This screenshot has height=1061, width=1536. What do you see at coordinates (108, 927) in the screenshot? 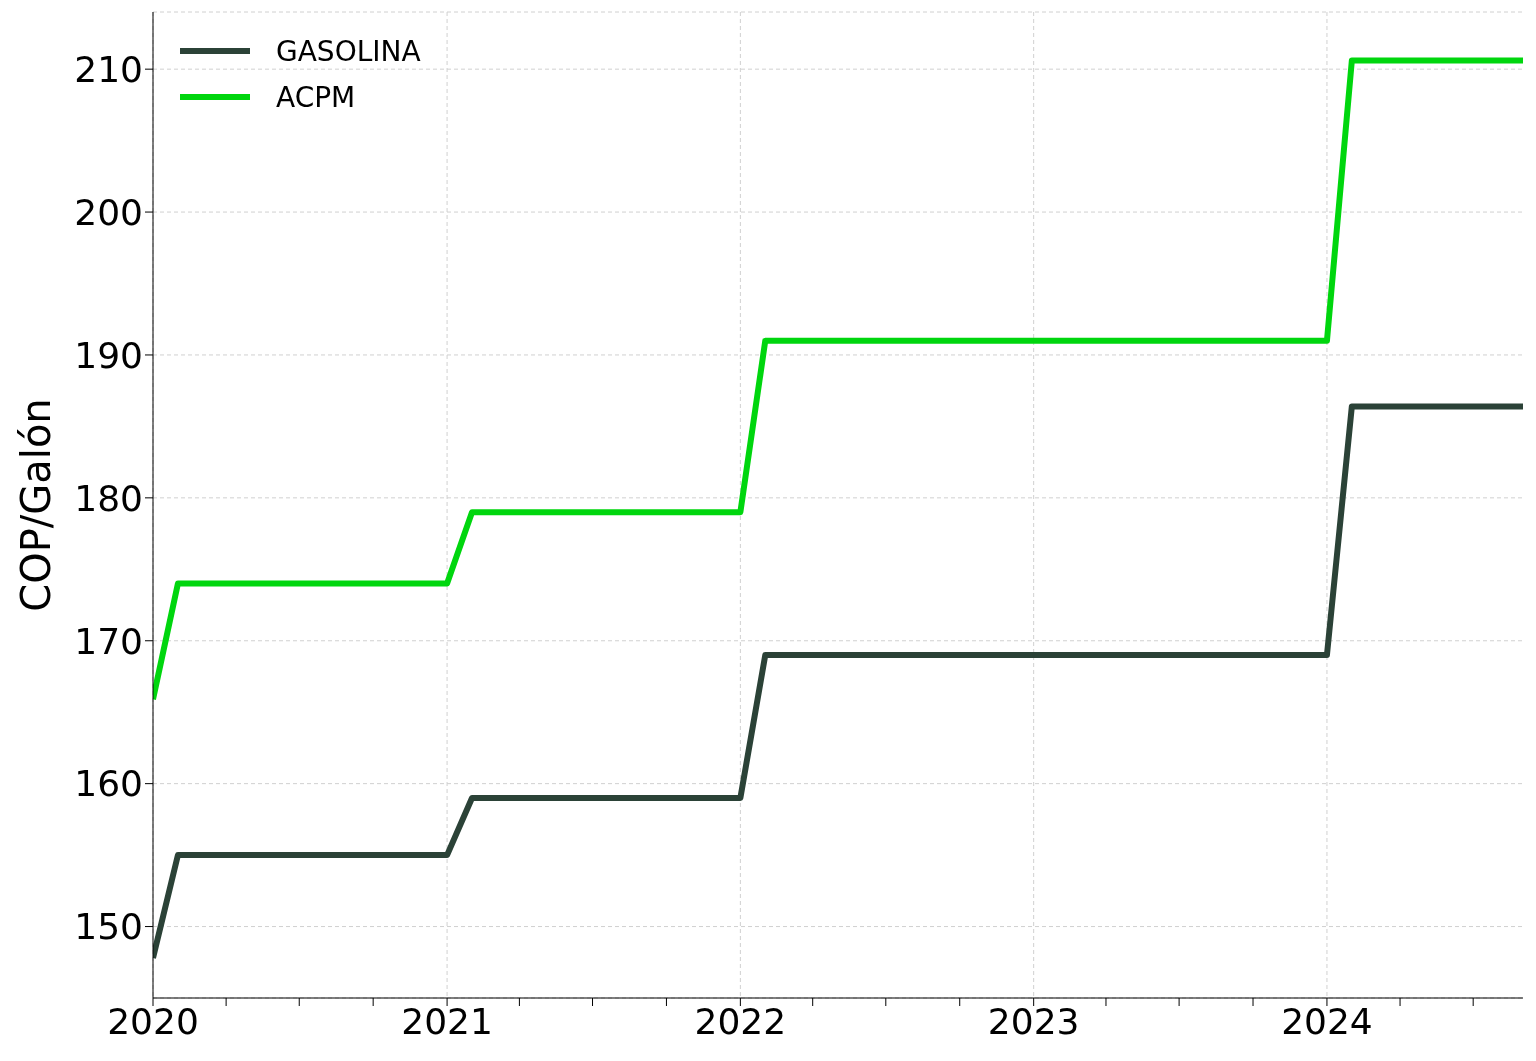
I see `y-tick-label: 150` at bounding box center [108, 927].